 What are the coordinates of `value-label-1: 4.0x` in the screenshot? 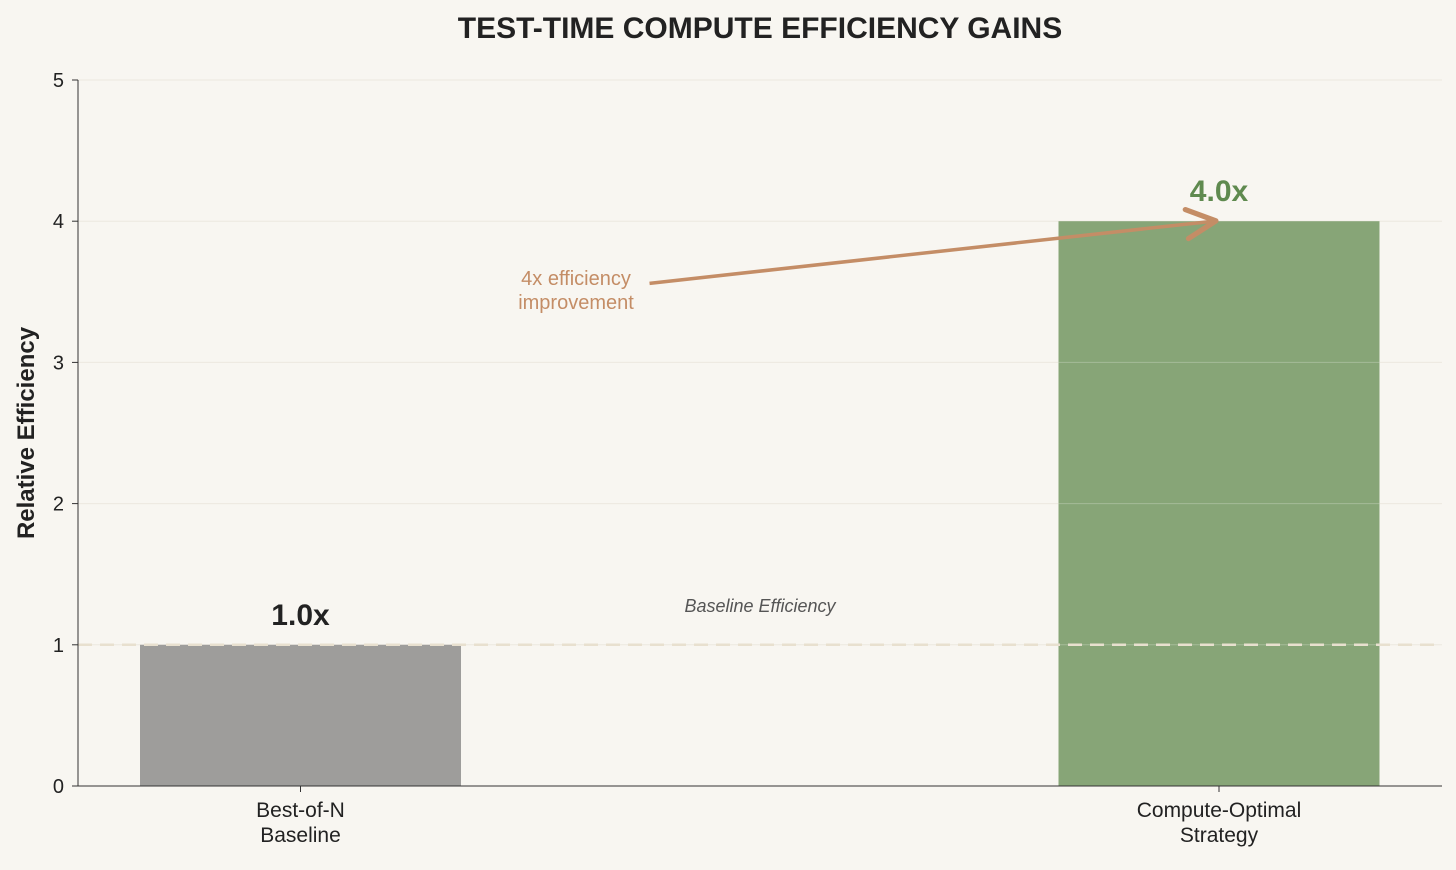 It's located at (1219, 191).